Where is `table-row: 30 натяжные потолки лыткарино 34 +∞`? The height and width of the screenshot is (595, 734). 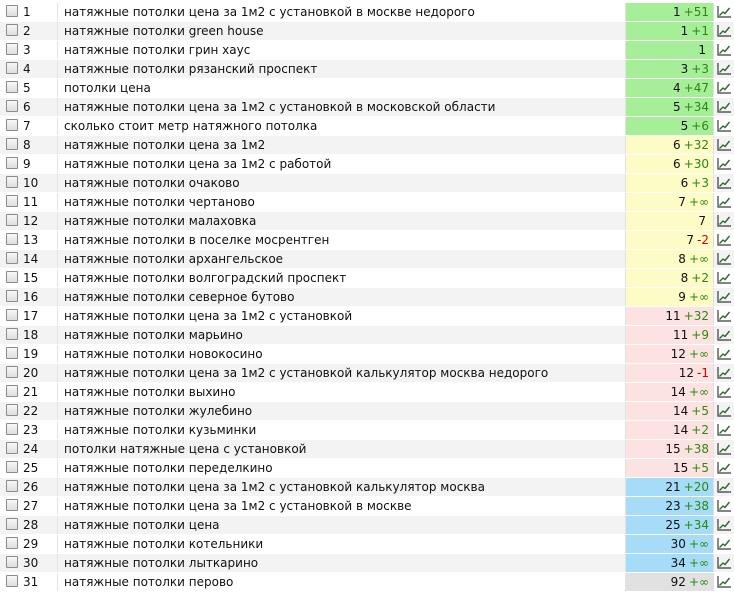
table-row: 30 натяжные потолки лыткарино 34 +∞ is located at coordinates (367, 563).